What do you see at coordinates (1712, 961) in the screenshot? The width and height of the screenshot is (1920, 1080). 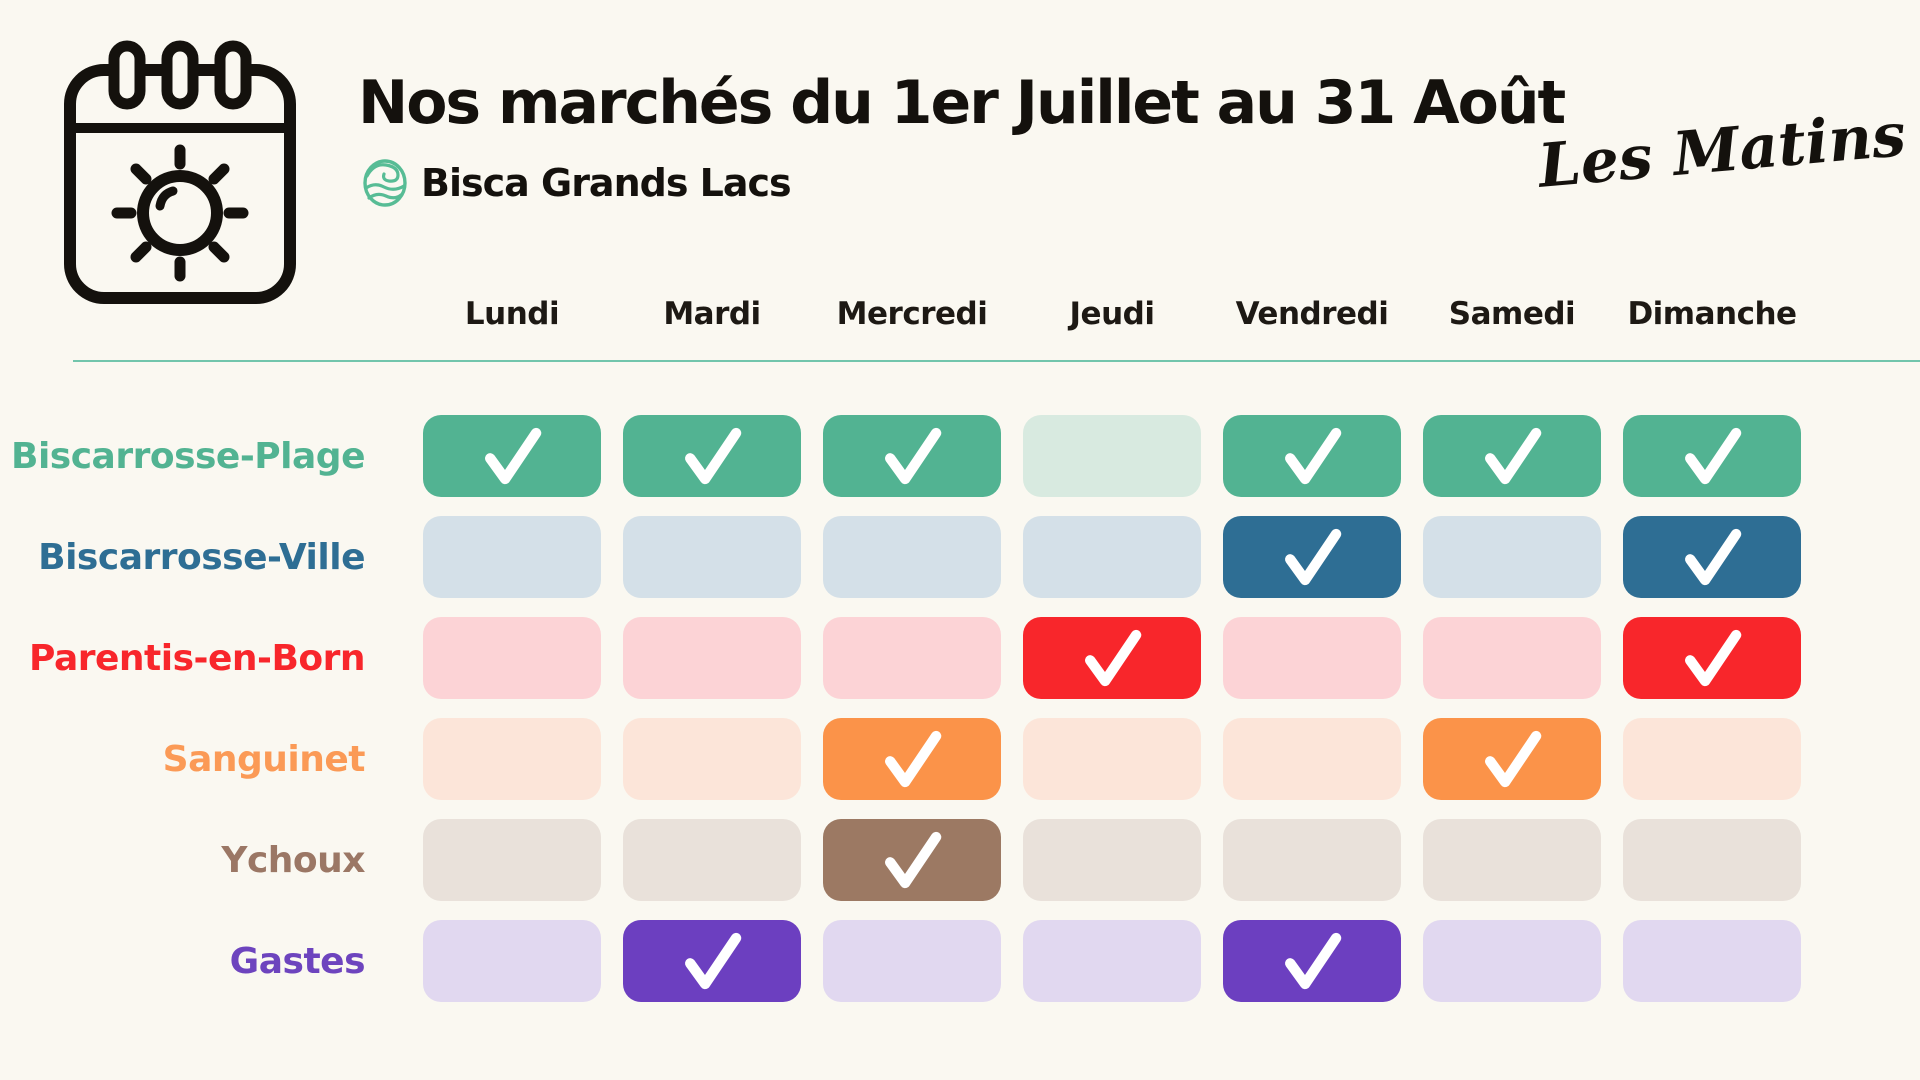 I see `cell-gastes-dimanche` at bounding box center [1712, 961].